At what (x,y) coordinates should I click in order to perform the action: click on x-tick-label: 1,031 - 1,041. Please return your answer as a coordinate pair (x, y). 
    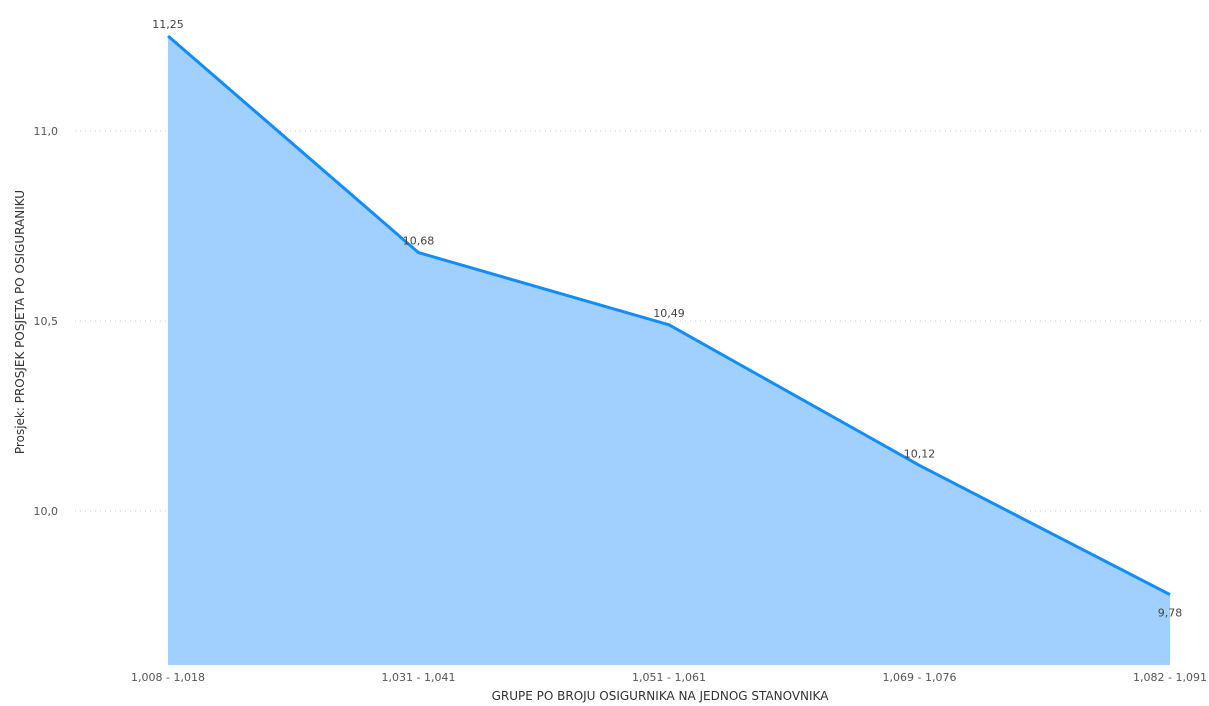
    Looking at the image, I should click on (419, 677).